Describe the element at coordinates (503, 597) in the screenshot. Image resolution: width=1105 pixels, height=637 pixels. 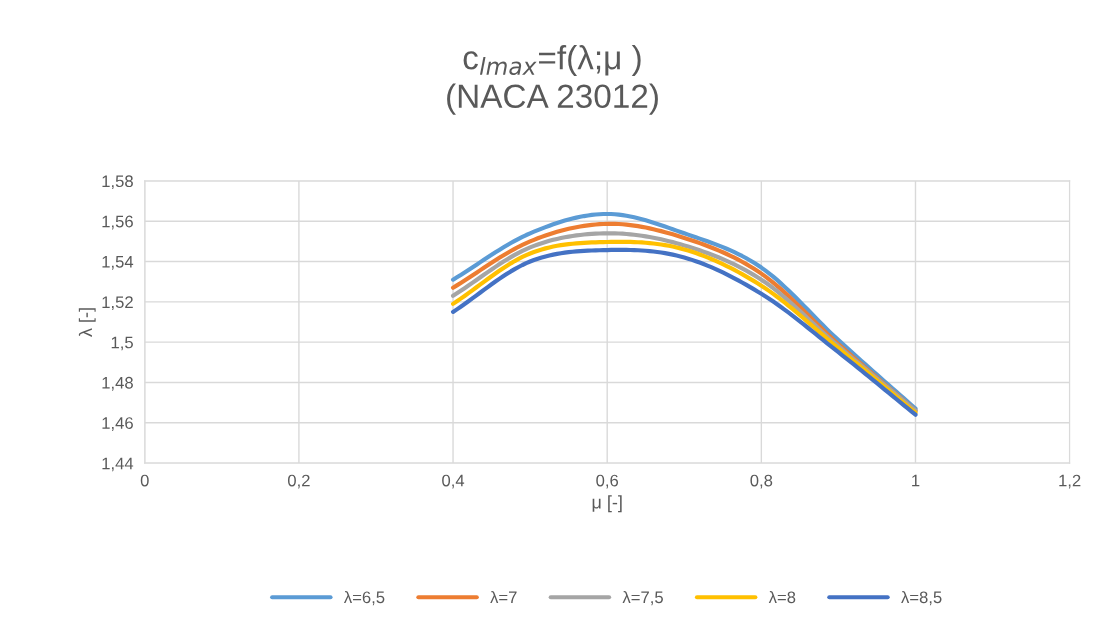
I see `legend-label: λ=7` at that location.